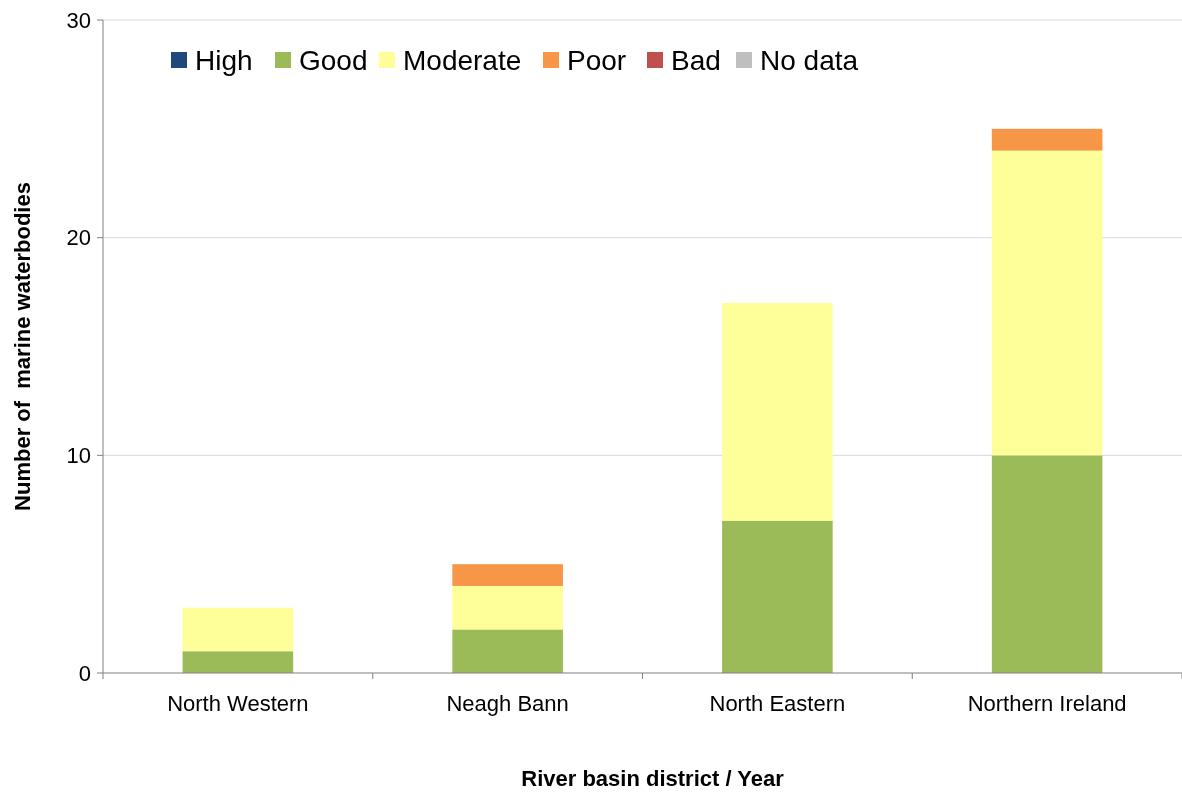 This screenshot has width=1182, height=794. I want to click on y-axis-title: Number of marine waterbodies, so click(22, 346).